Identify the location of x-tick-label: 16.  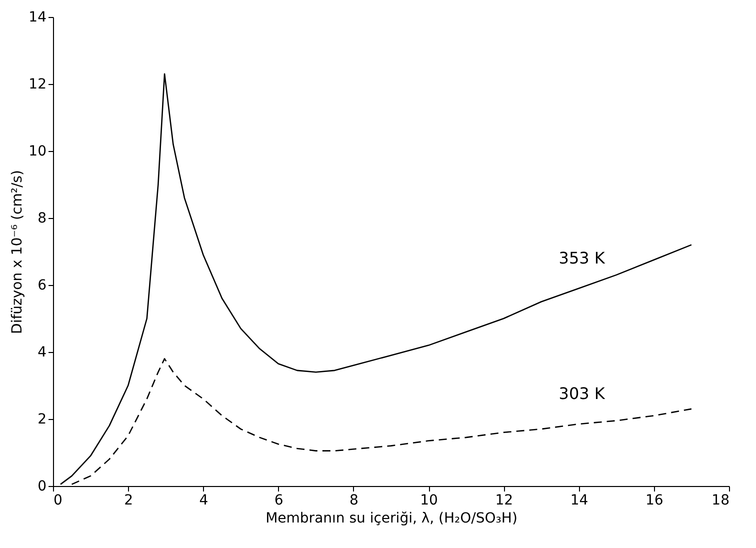
(654, 500).